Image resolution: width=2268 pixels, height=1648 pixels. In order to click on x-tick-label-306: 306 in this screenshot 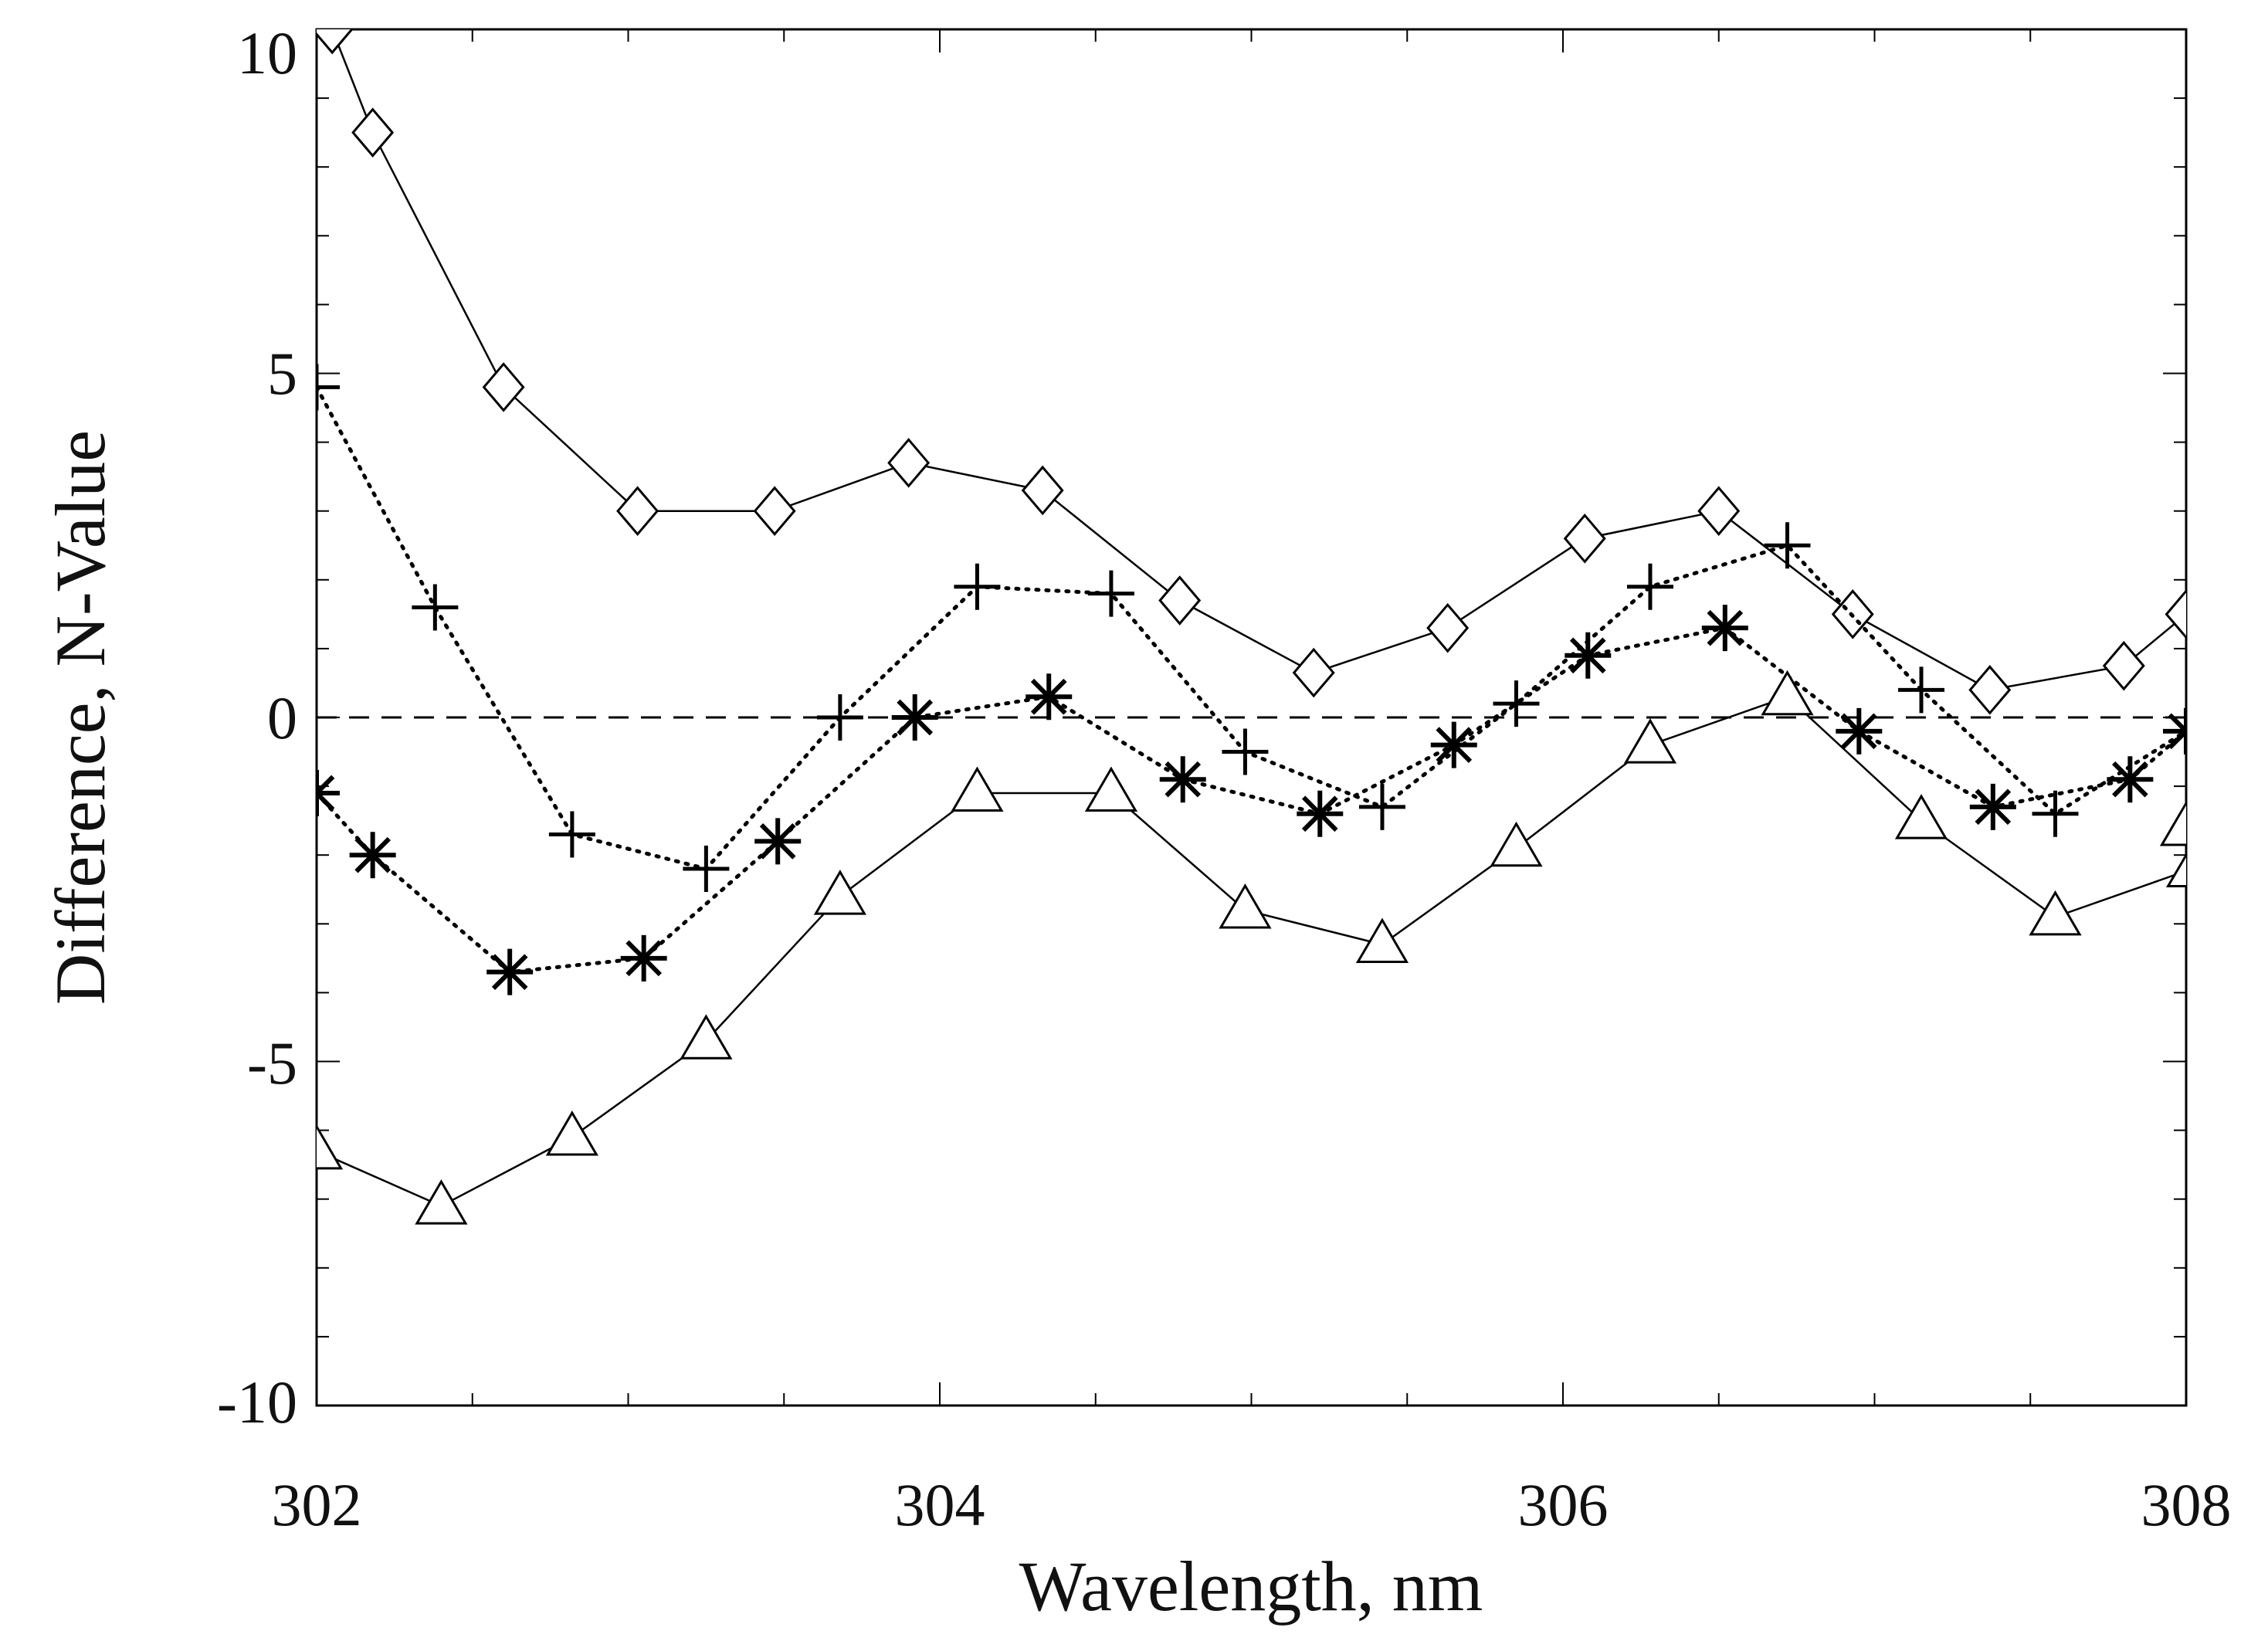, I will do `click(1563, 1504)`.